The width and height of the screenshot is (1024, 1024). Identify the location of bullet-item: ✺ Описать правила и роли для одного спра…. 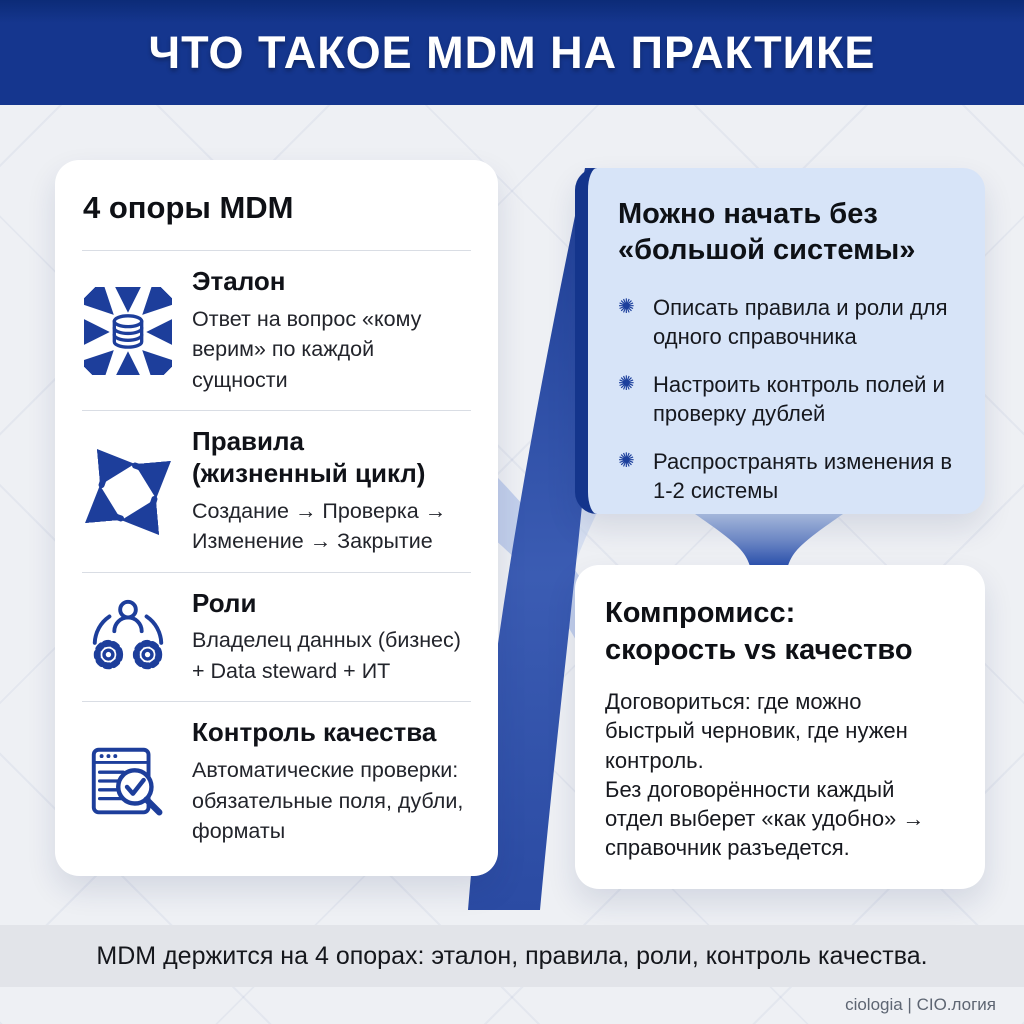
(787, 322).